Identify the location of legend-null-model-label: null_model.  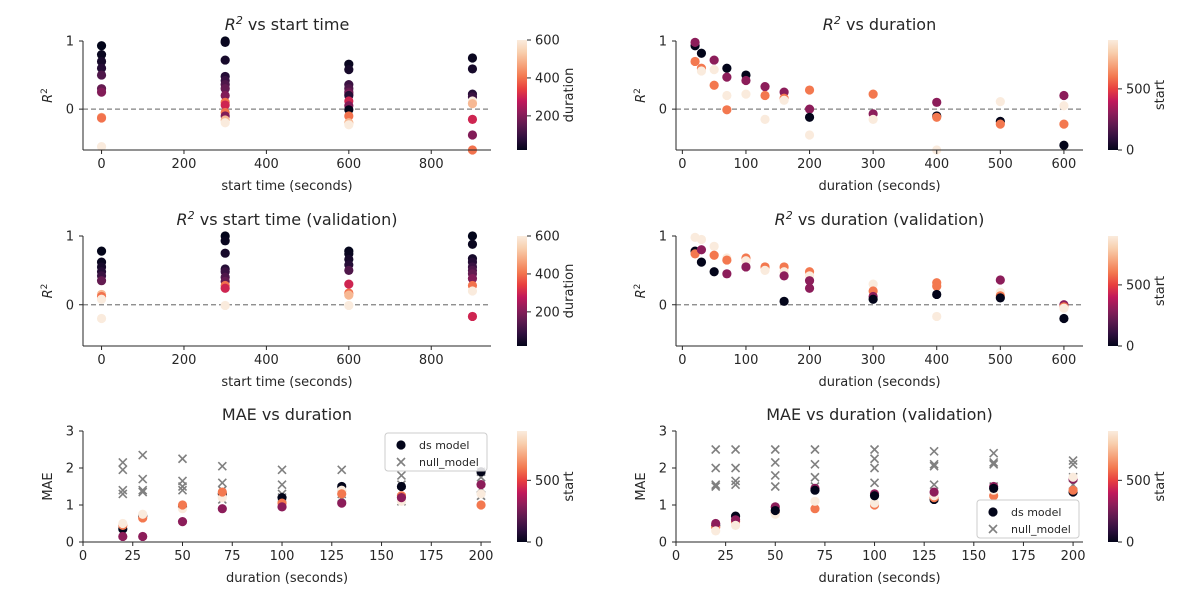
(449, 462).